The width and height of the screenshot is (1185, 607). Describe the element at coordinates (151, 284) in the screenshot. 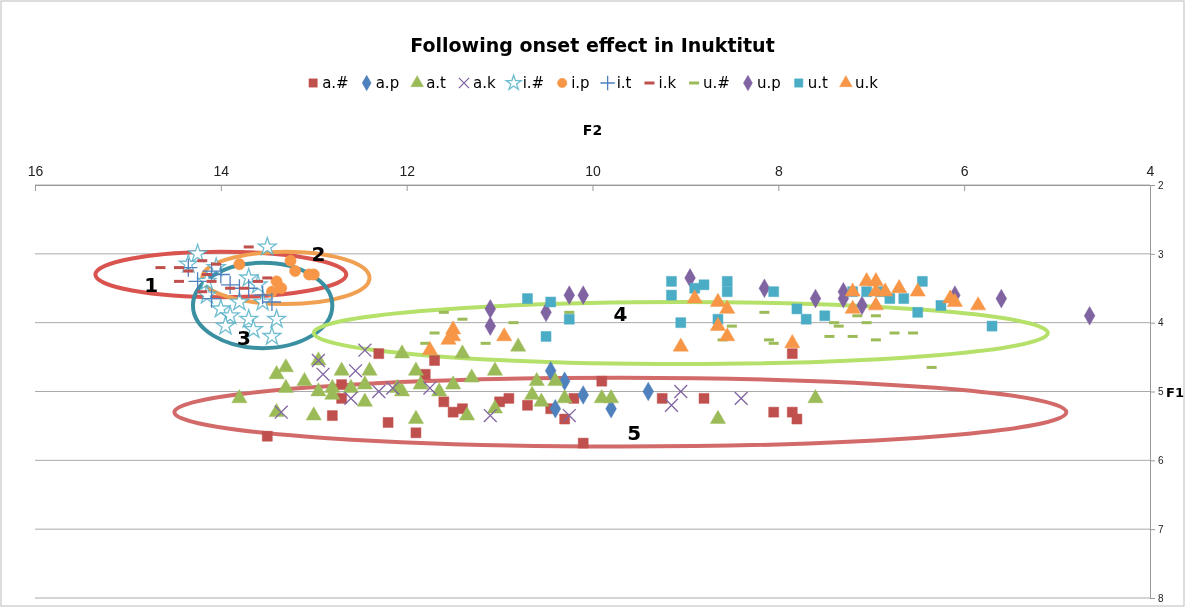

I see `annotation: 1` at that location.